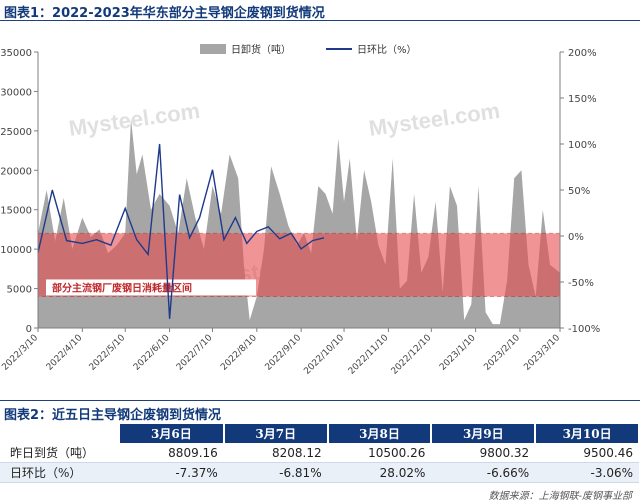 This screenshot has width=640, height=504. I want to click on left-tick-label: 0, so click(29, 329).